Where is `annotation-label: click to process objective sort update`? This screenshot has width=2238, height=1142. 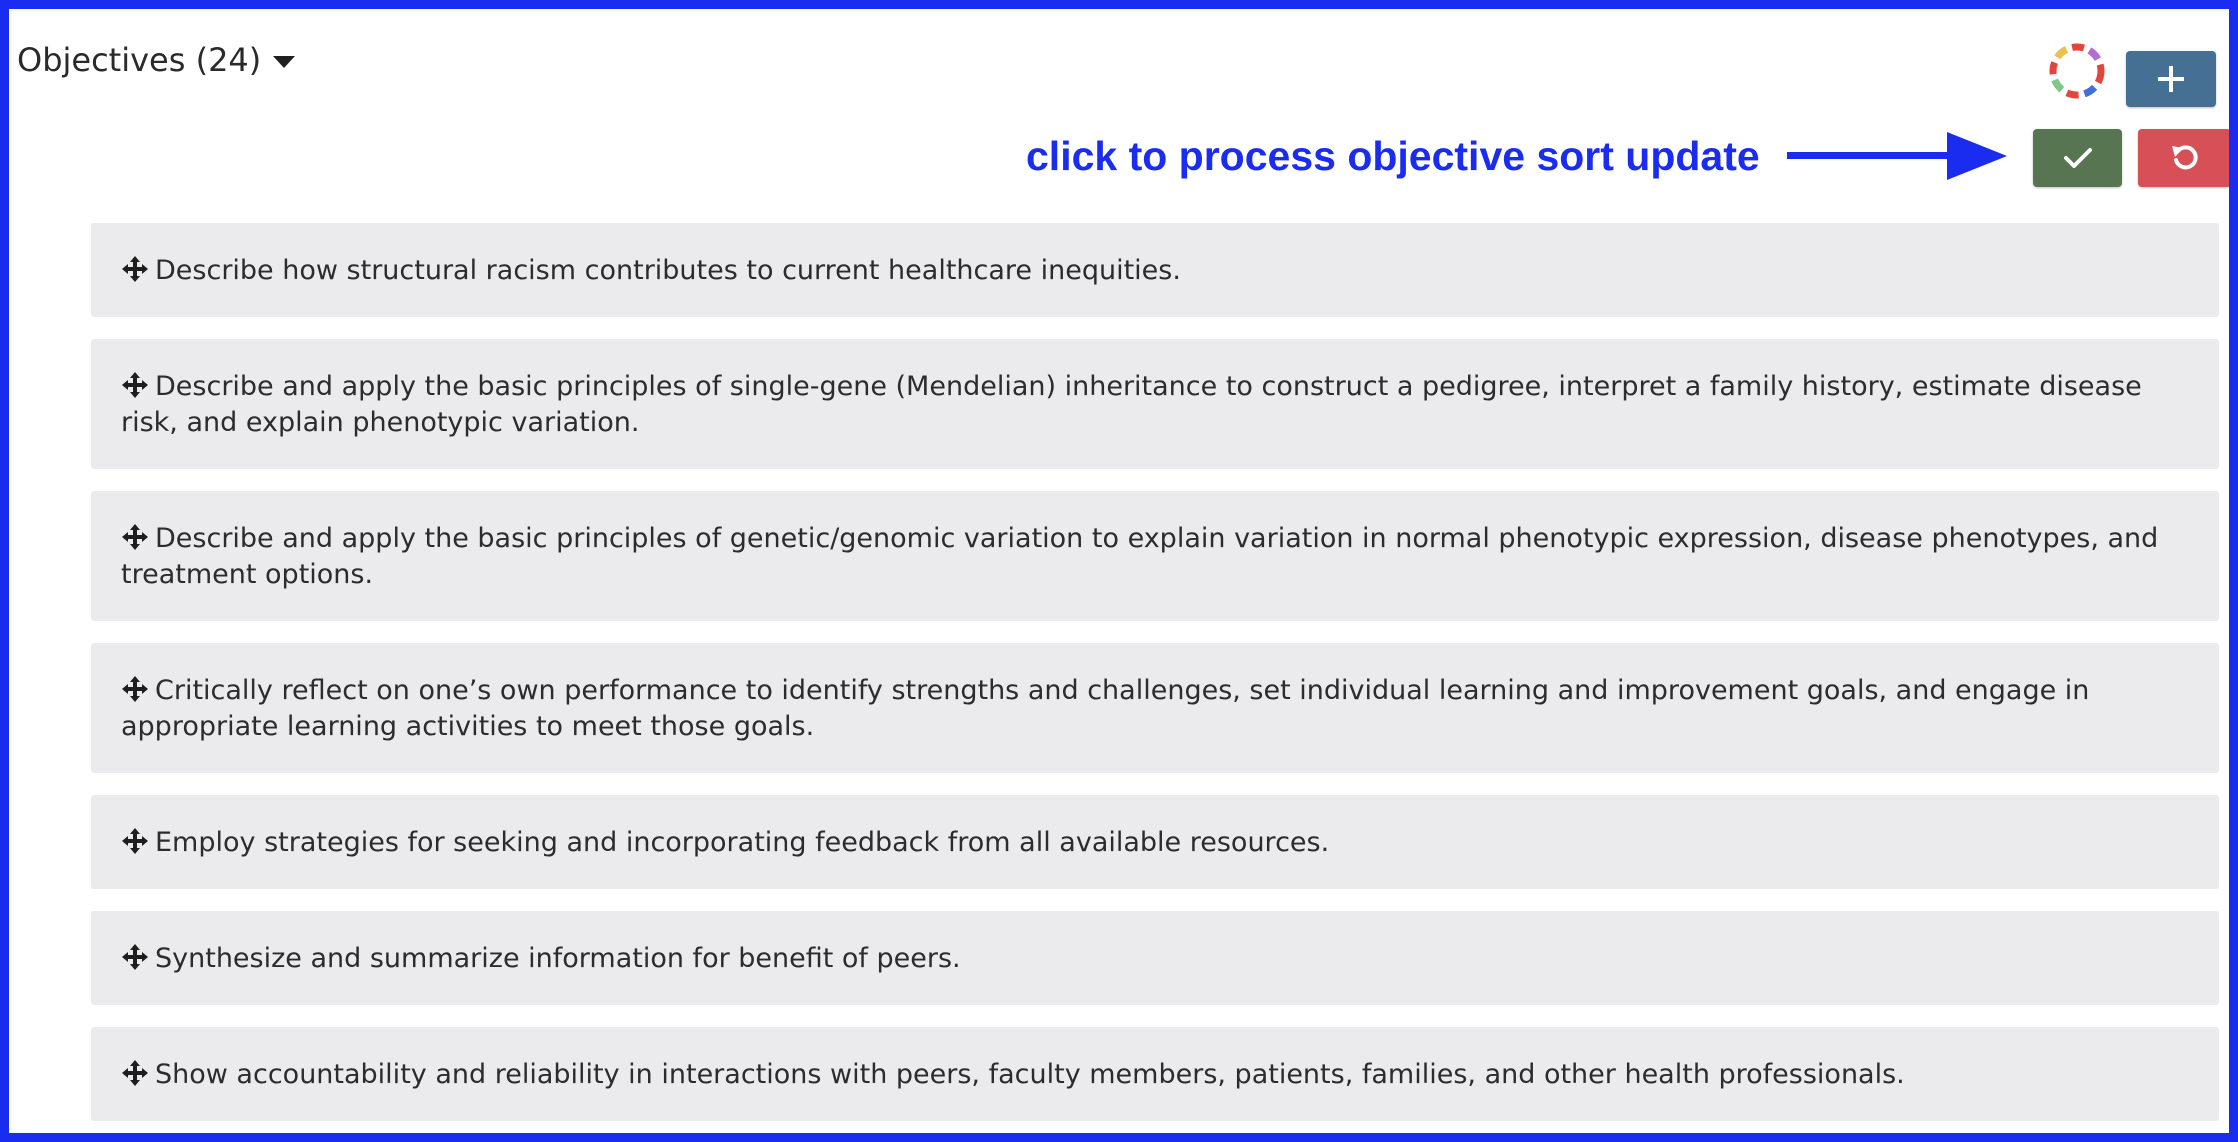 annotation-label: click to process objective sort update is located at coordinates (1393, 156).